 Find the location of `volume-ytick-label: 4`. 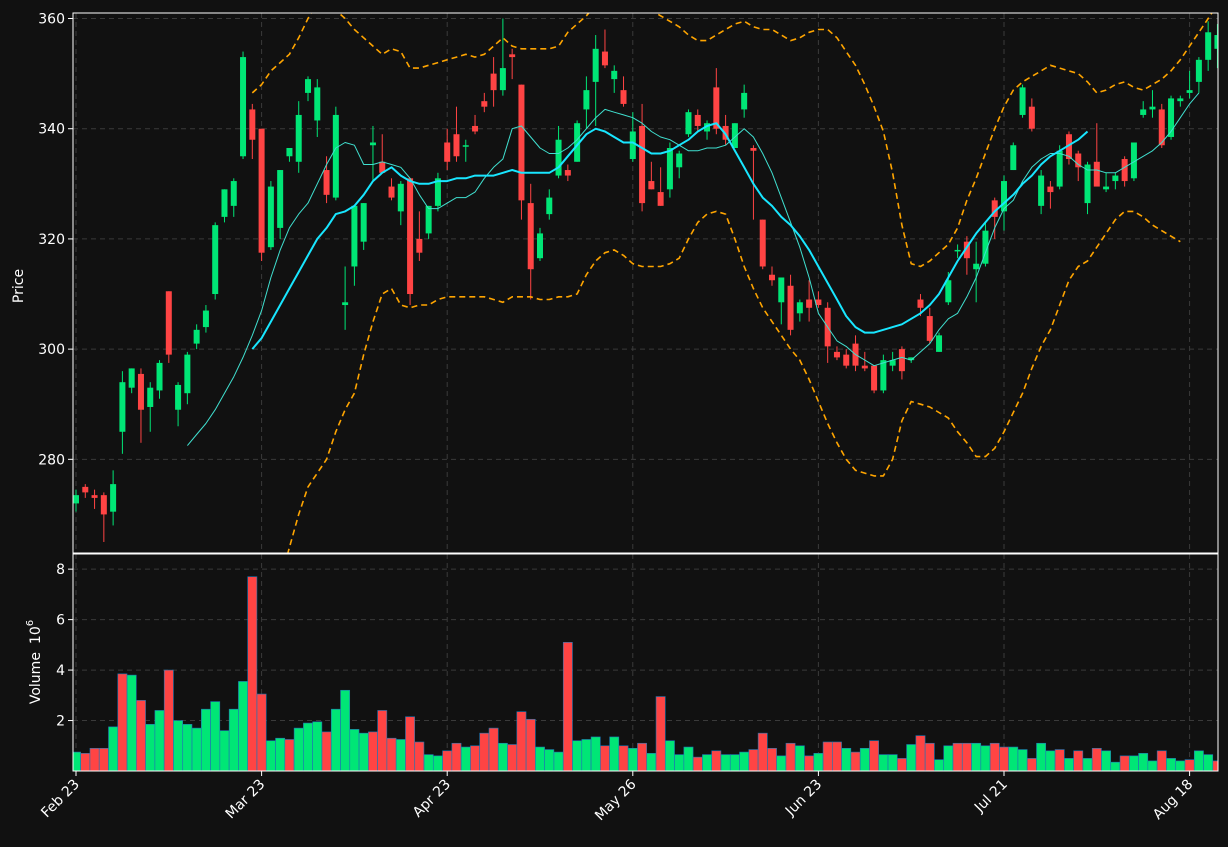

volume-ytick-label: 4 is located at coordinates (60, 671).